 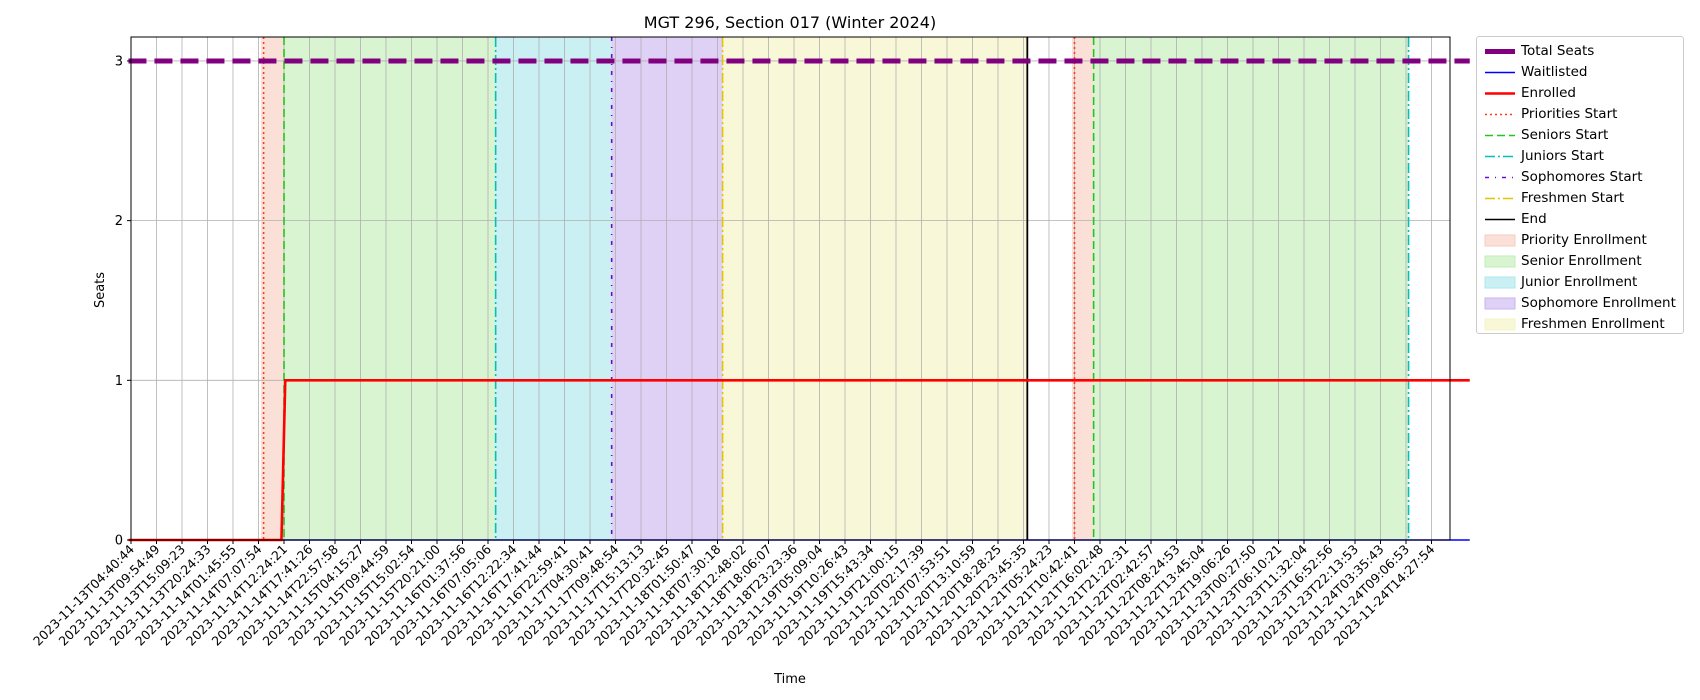 I want to click on legend-item: Enrolled, so click(x=1580, y=93).